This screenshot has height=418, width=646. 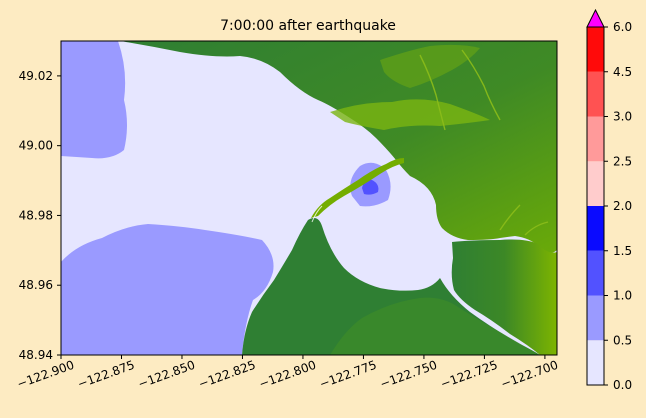 What do you see at coordinates (317, 214) in the screenshot?
I see `spit-connector` at bounding box center [317, 214].